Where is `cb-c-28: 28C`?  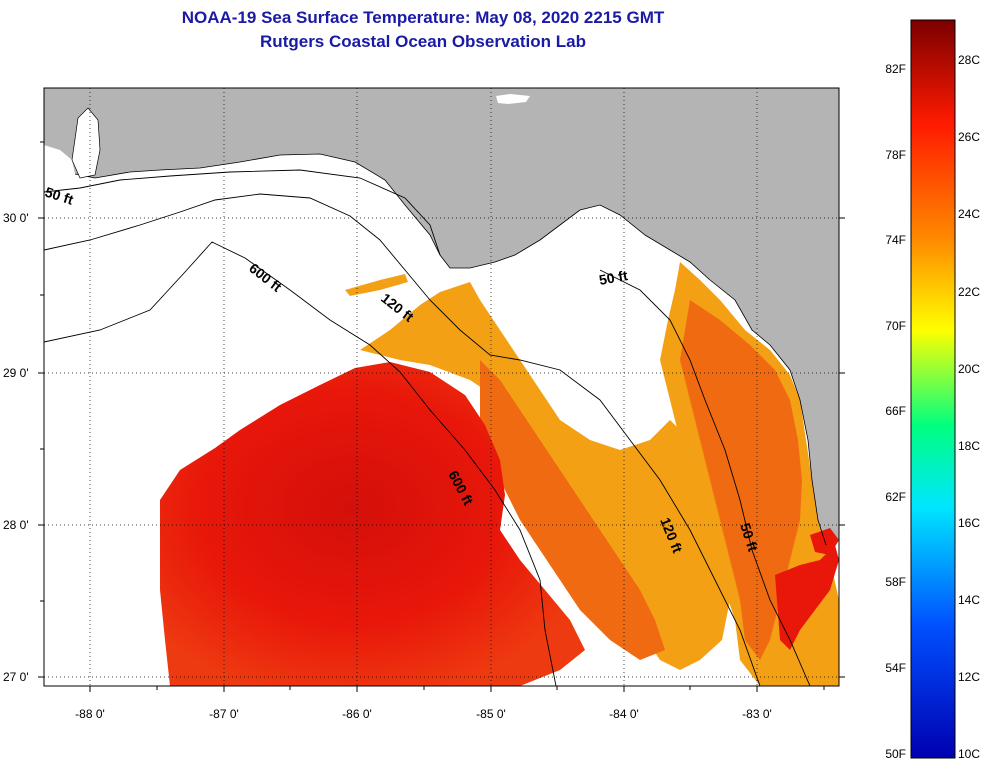 cb-c-28: 28C is located at coordinates (969, 60).